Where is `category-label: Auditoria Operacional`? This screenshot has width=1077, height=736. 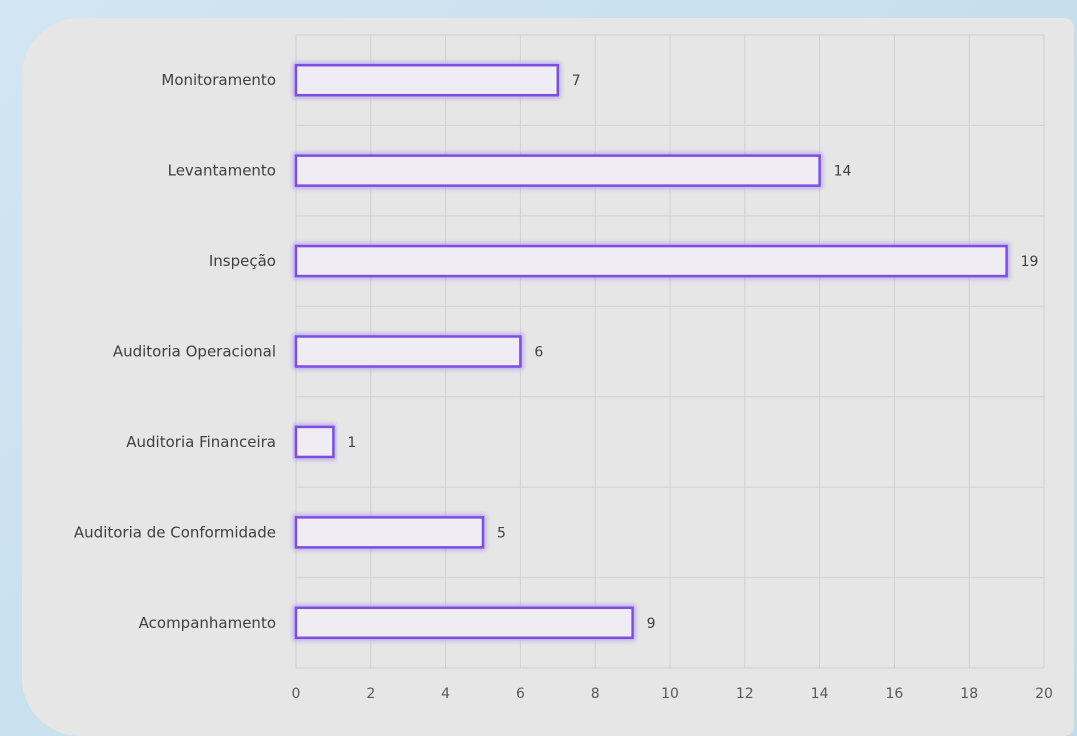 category-label: Auditoria Operacional is located at coordinates (194, 352).